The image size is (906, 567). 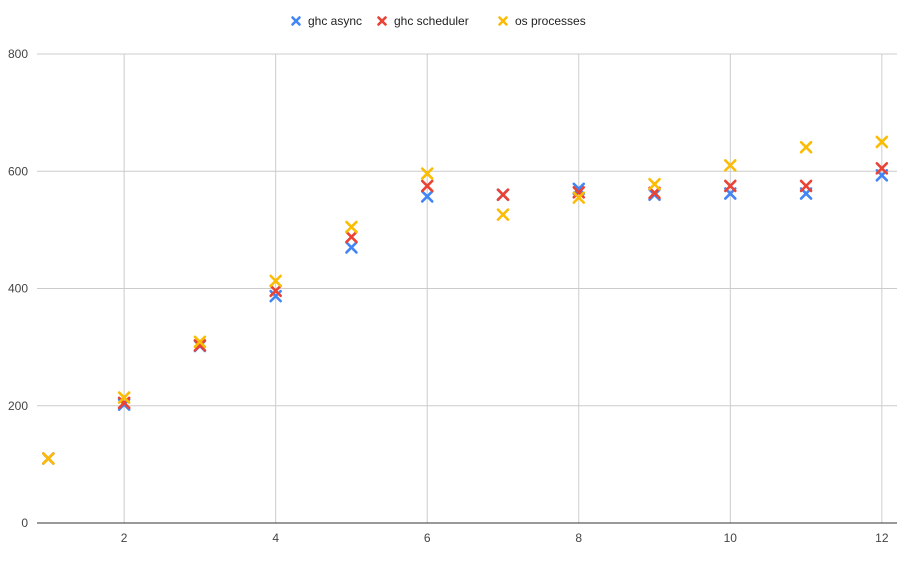 I want to click on legend-label: os processes, so click(x=550, y=21).